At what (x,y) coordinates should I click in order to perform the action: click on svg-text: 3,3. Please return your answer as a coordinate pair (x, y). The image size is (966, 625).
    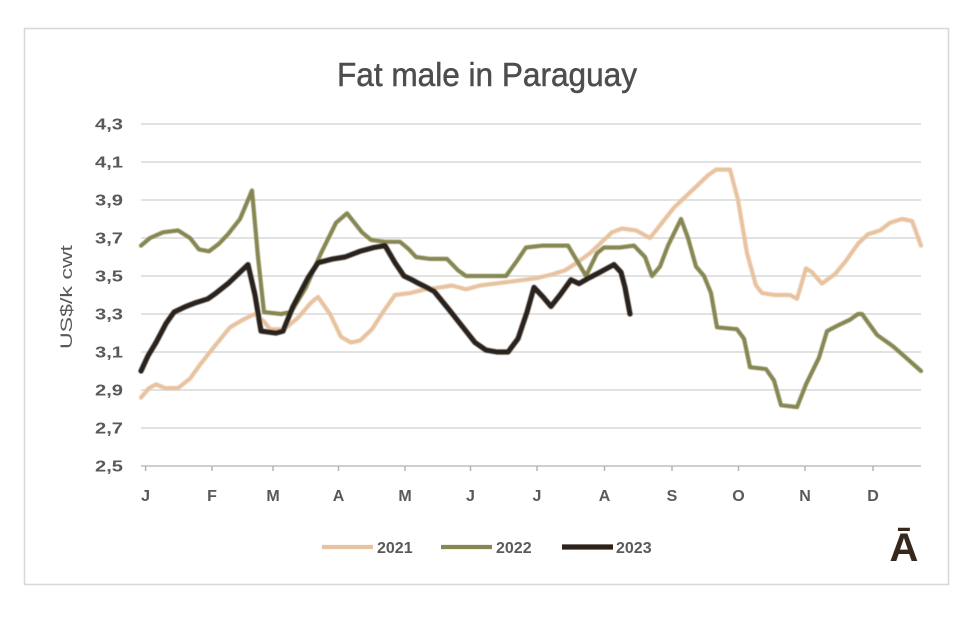
    Looking at the image, I should click on (109, 315).